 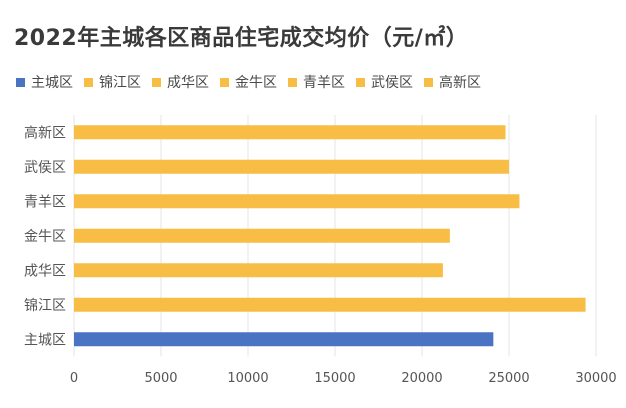 I want to click on legend-label: 主城区, so click(x=52, y=83).